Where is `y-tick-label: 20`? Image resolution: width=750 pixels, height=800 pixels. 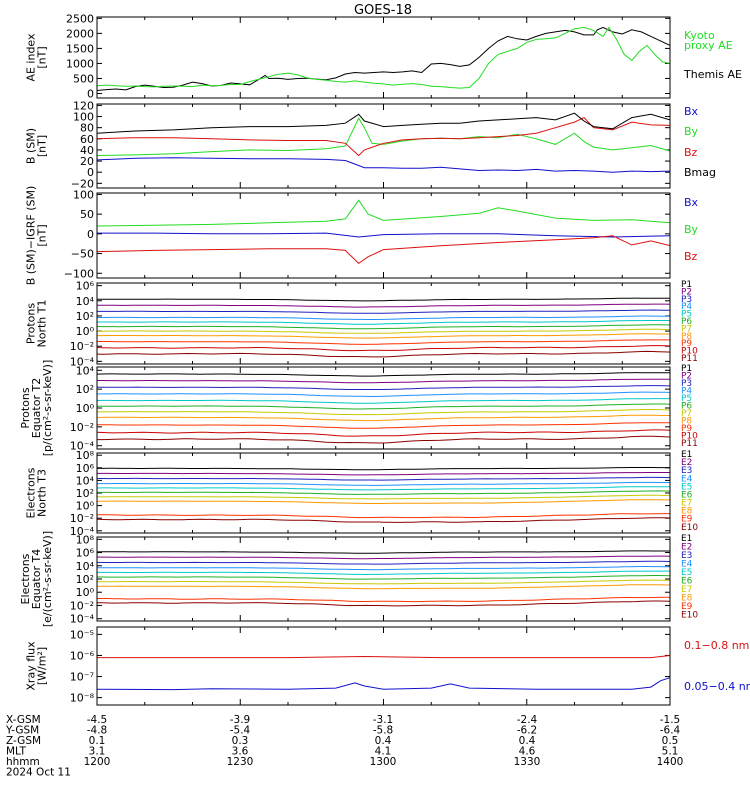
y-tick-label: 20 is located at coordinates (87, 161).